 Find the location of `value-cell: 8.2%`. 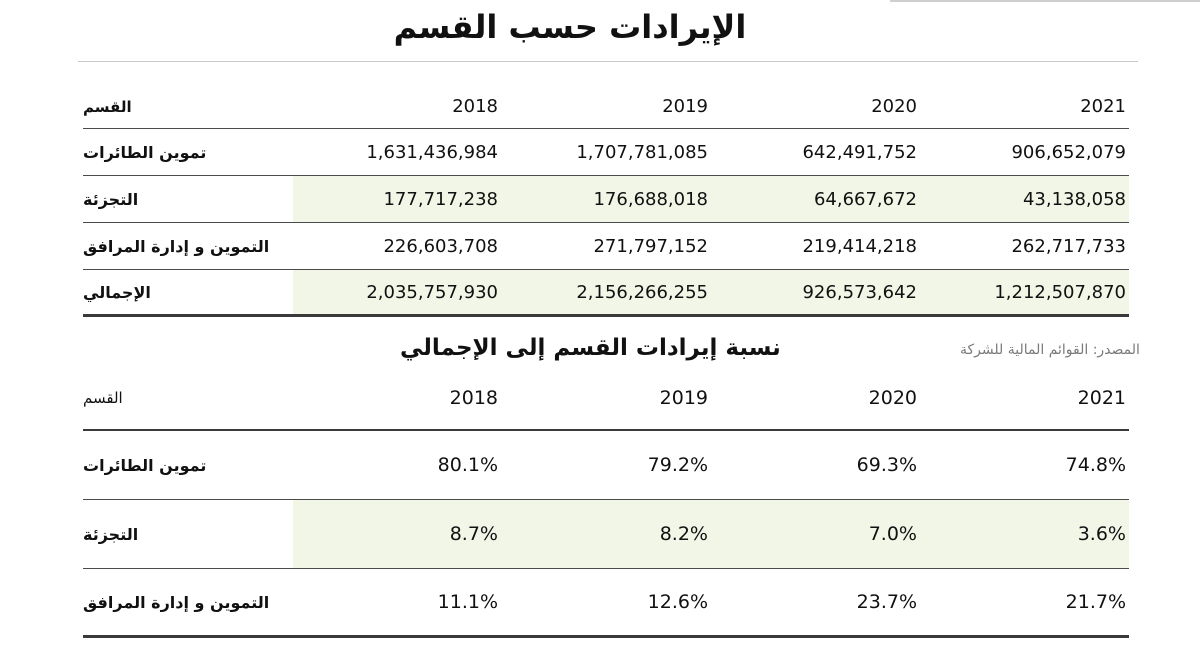

value-cell: 8.2% is located at coordinates (683, 534).